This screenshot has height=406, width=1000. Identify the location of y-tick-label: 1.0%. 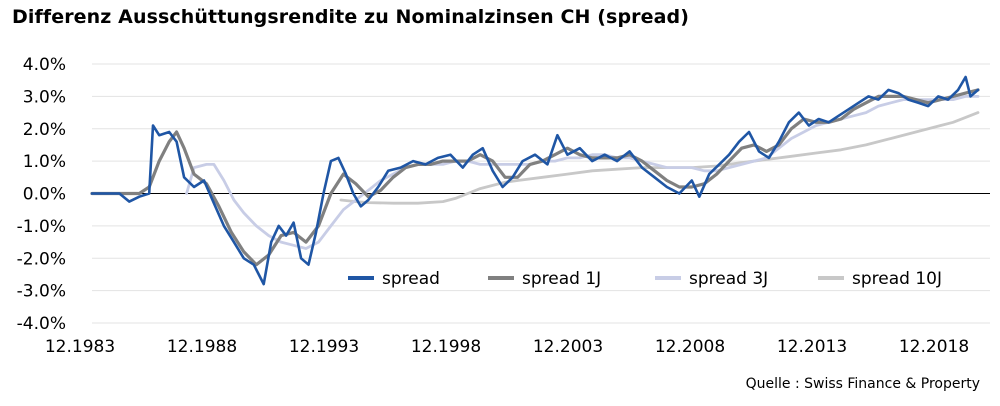
(44, 162).